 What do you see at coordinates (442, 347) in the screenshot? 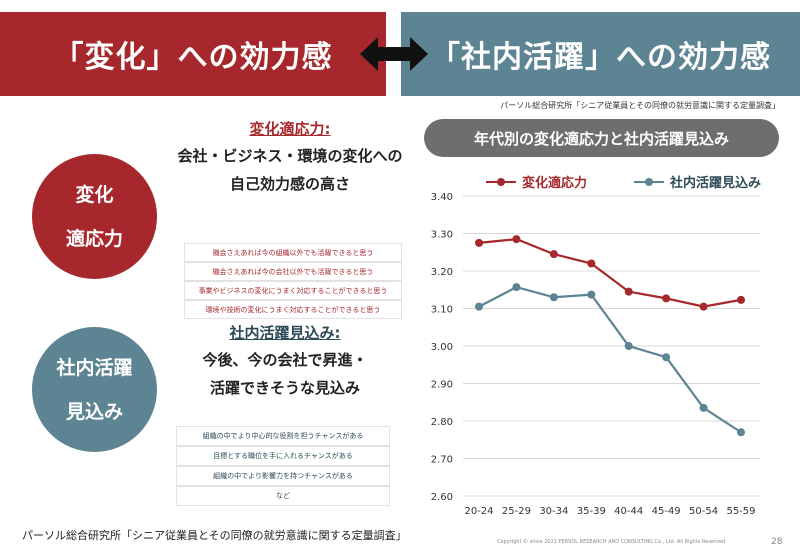
I see `y-tick-label: 3.00` at bounding box center [442, 347].